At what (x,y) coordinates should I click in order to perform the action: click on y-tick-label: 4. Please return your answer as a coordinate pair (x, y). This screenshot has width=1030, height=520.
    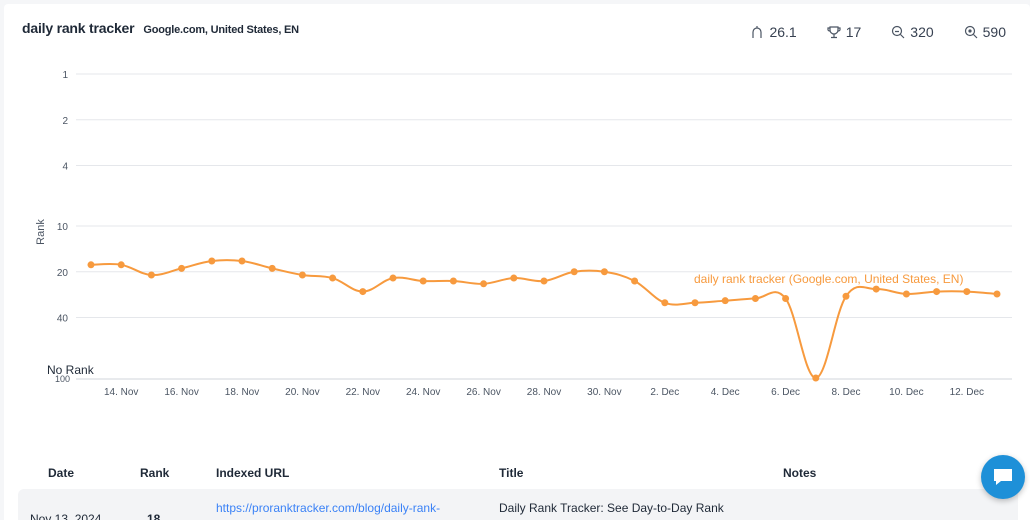
    Looking at the image, I should click on (65, 167).